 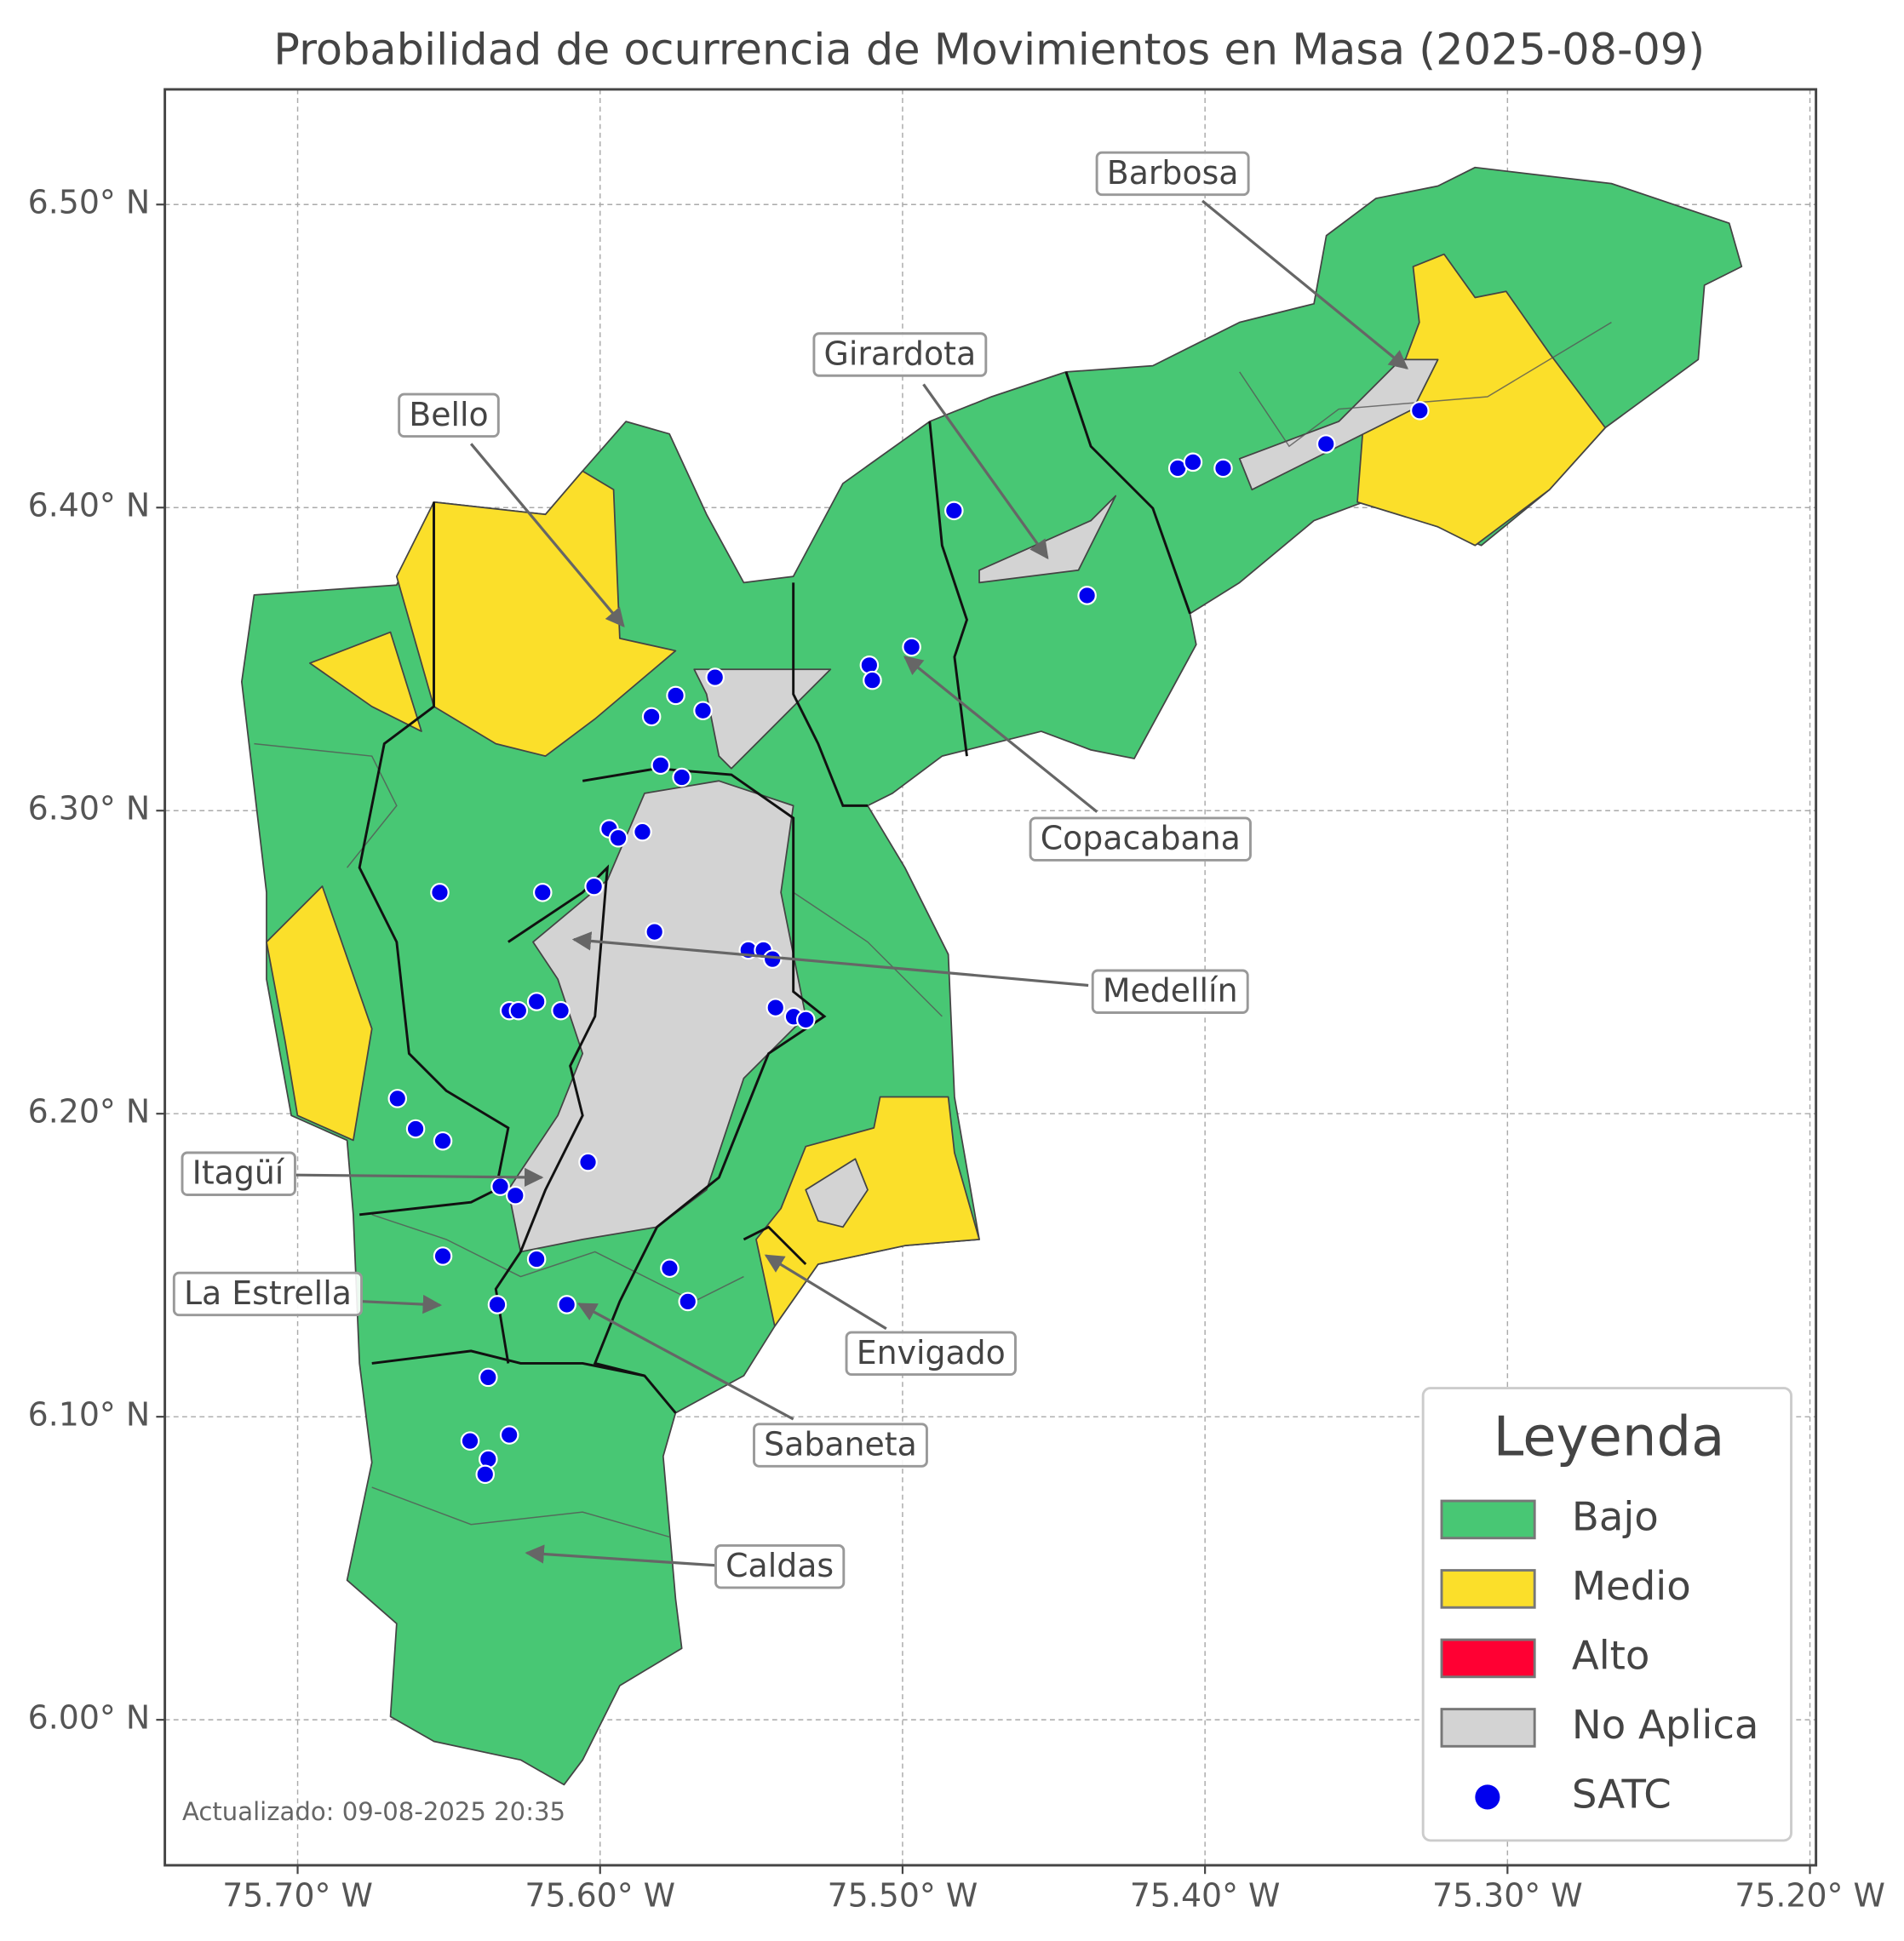 I want to click on y-tick-label: 6.40° N, so click(x=89, y=505).